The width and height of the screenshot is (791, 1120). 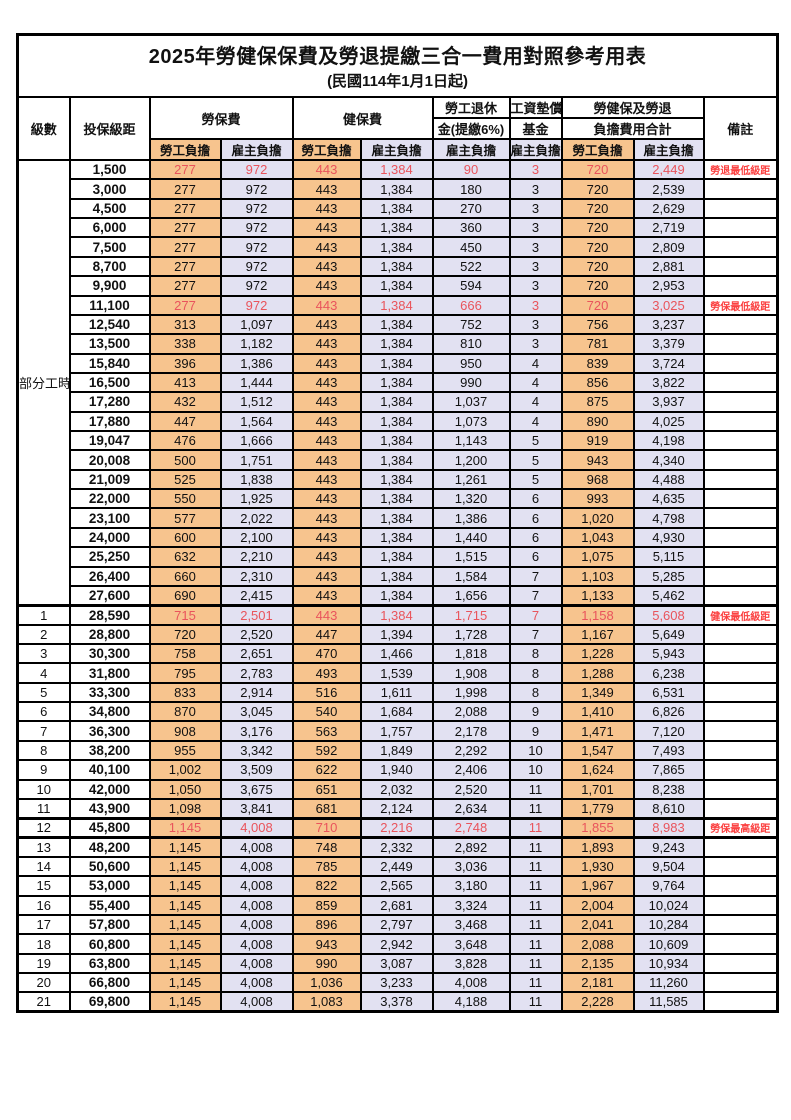 What do you see at coordinates (597, 266) in the screenshot?
I see `total-worker-cell: 720` at bounding box center [597, 266].